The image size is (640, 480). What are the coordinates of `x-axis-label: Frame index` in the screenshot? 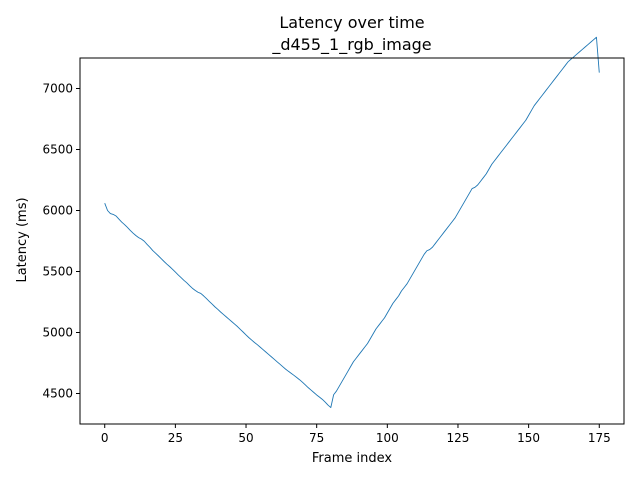 It's located at (352, 458).